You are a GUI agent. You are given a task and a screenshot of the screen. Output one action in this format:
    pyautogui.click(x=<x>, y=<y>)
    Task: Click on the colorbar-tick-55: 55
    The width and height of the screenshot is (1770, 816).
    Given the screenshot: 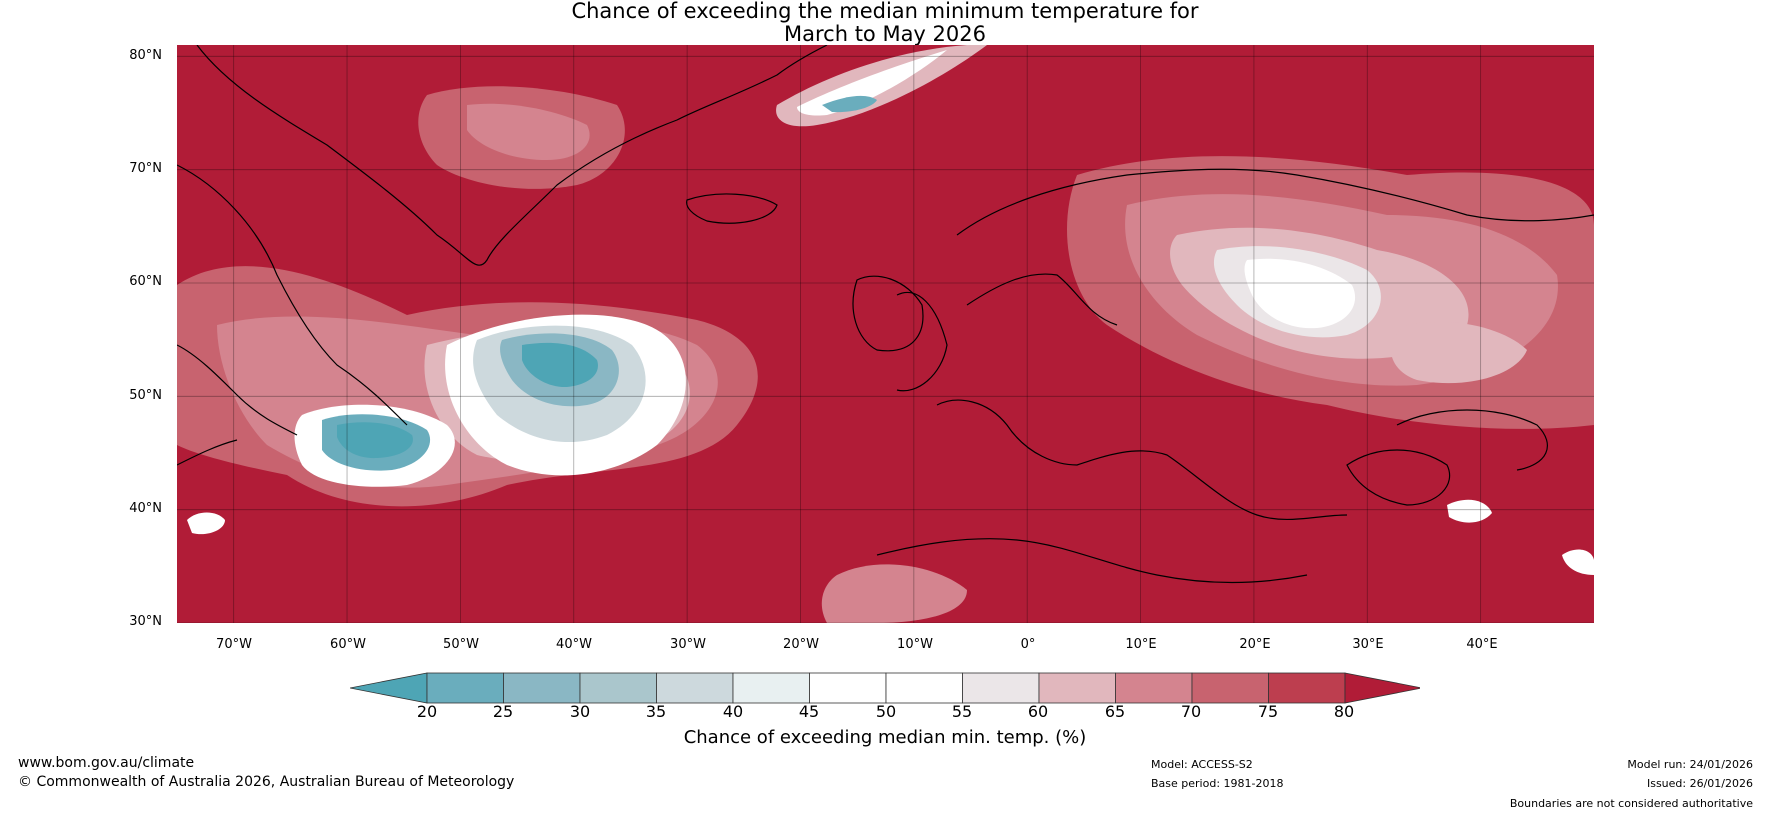 What is the action you would take?
    pyautogui.click(x=962, y=711)
    